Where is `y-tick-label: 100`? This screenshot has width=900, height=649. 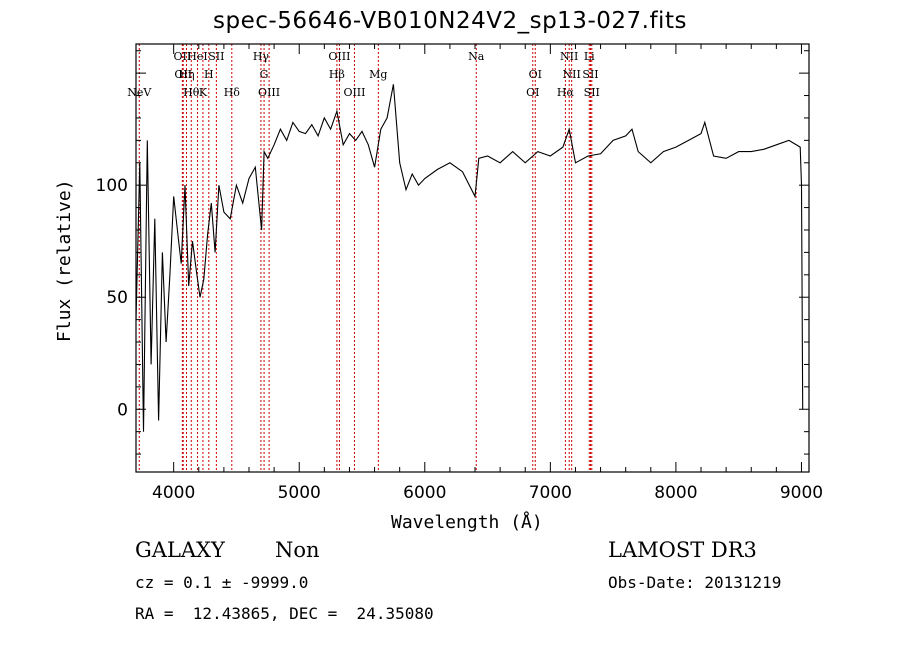 y-tick-label: 100 is located at coordinates (112, 186).